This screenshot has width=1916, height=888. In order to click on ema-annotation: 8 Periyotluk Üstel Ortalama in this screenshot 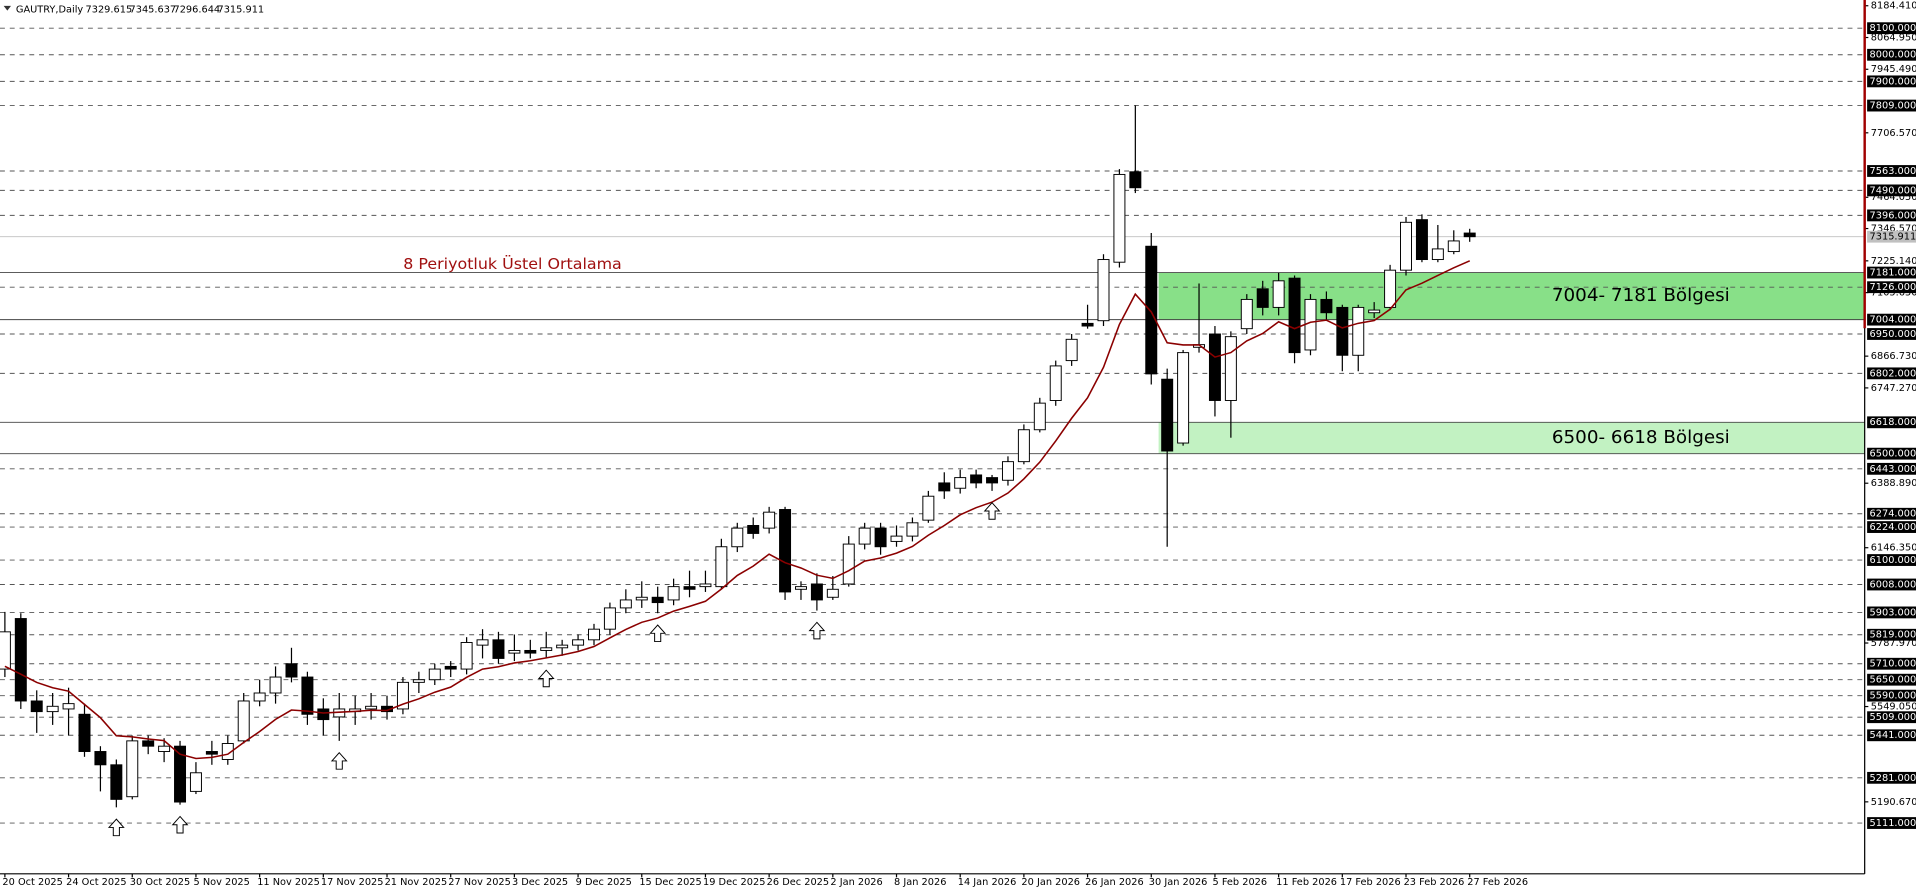, I will do `click(512, 263)`.